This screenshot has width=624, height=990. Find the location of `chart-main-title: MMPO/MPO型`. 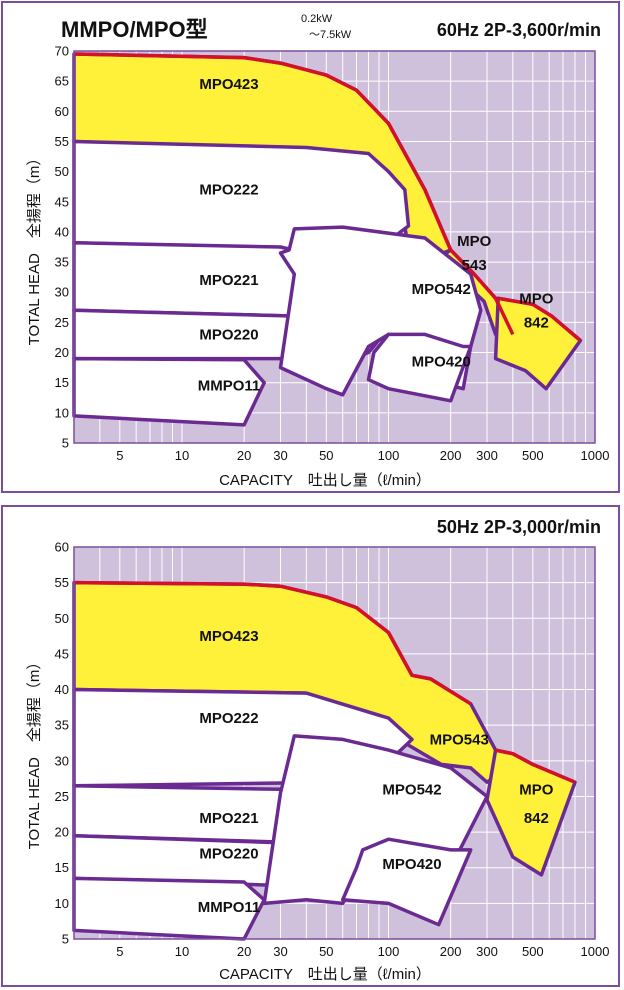

chart-main-title: MMPO/MPO型 is located at coordinates (134, 29).